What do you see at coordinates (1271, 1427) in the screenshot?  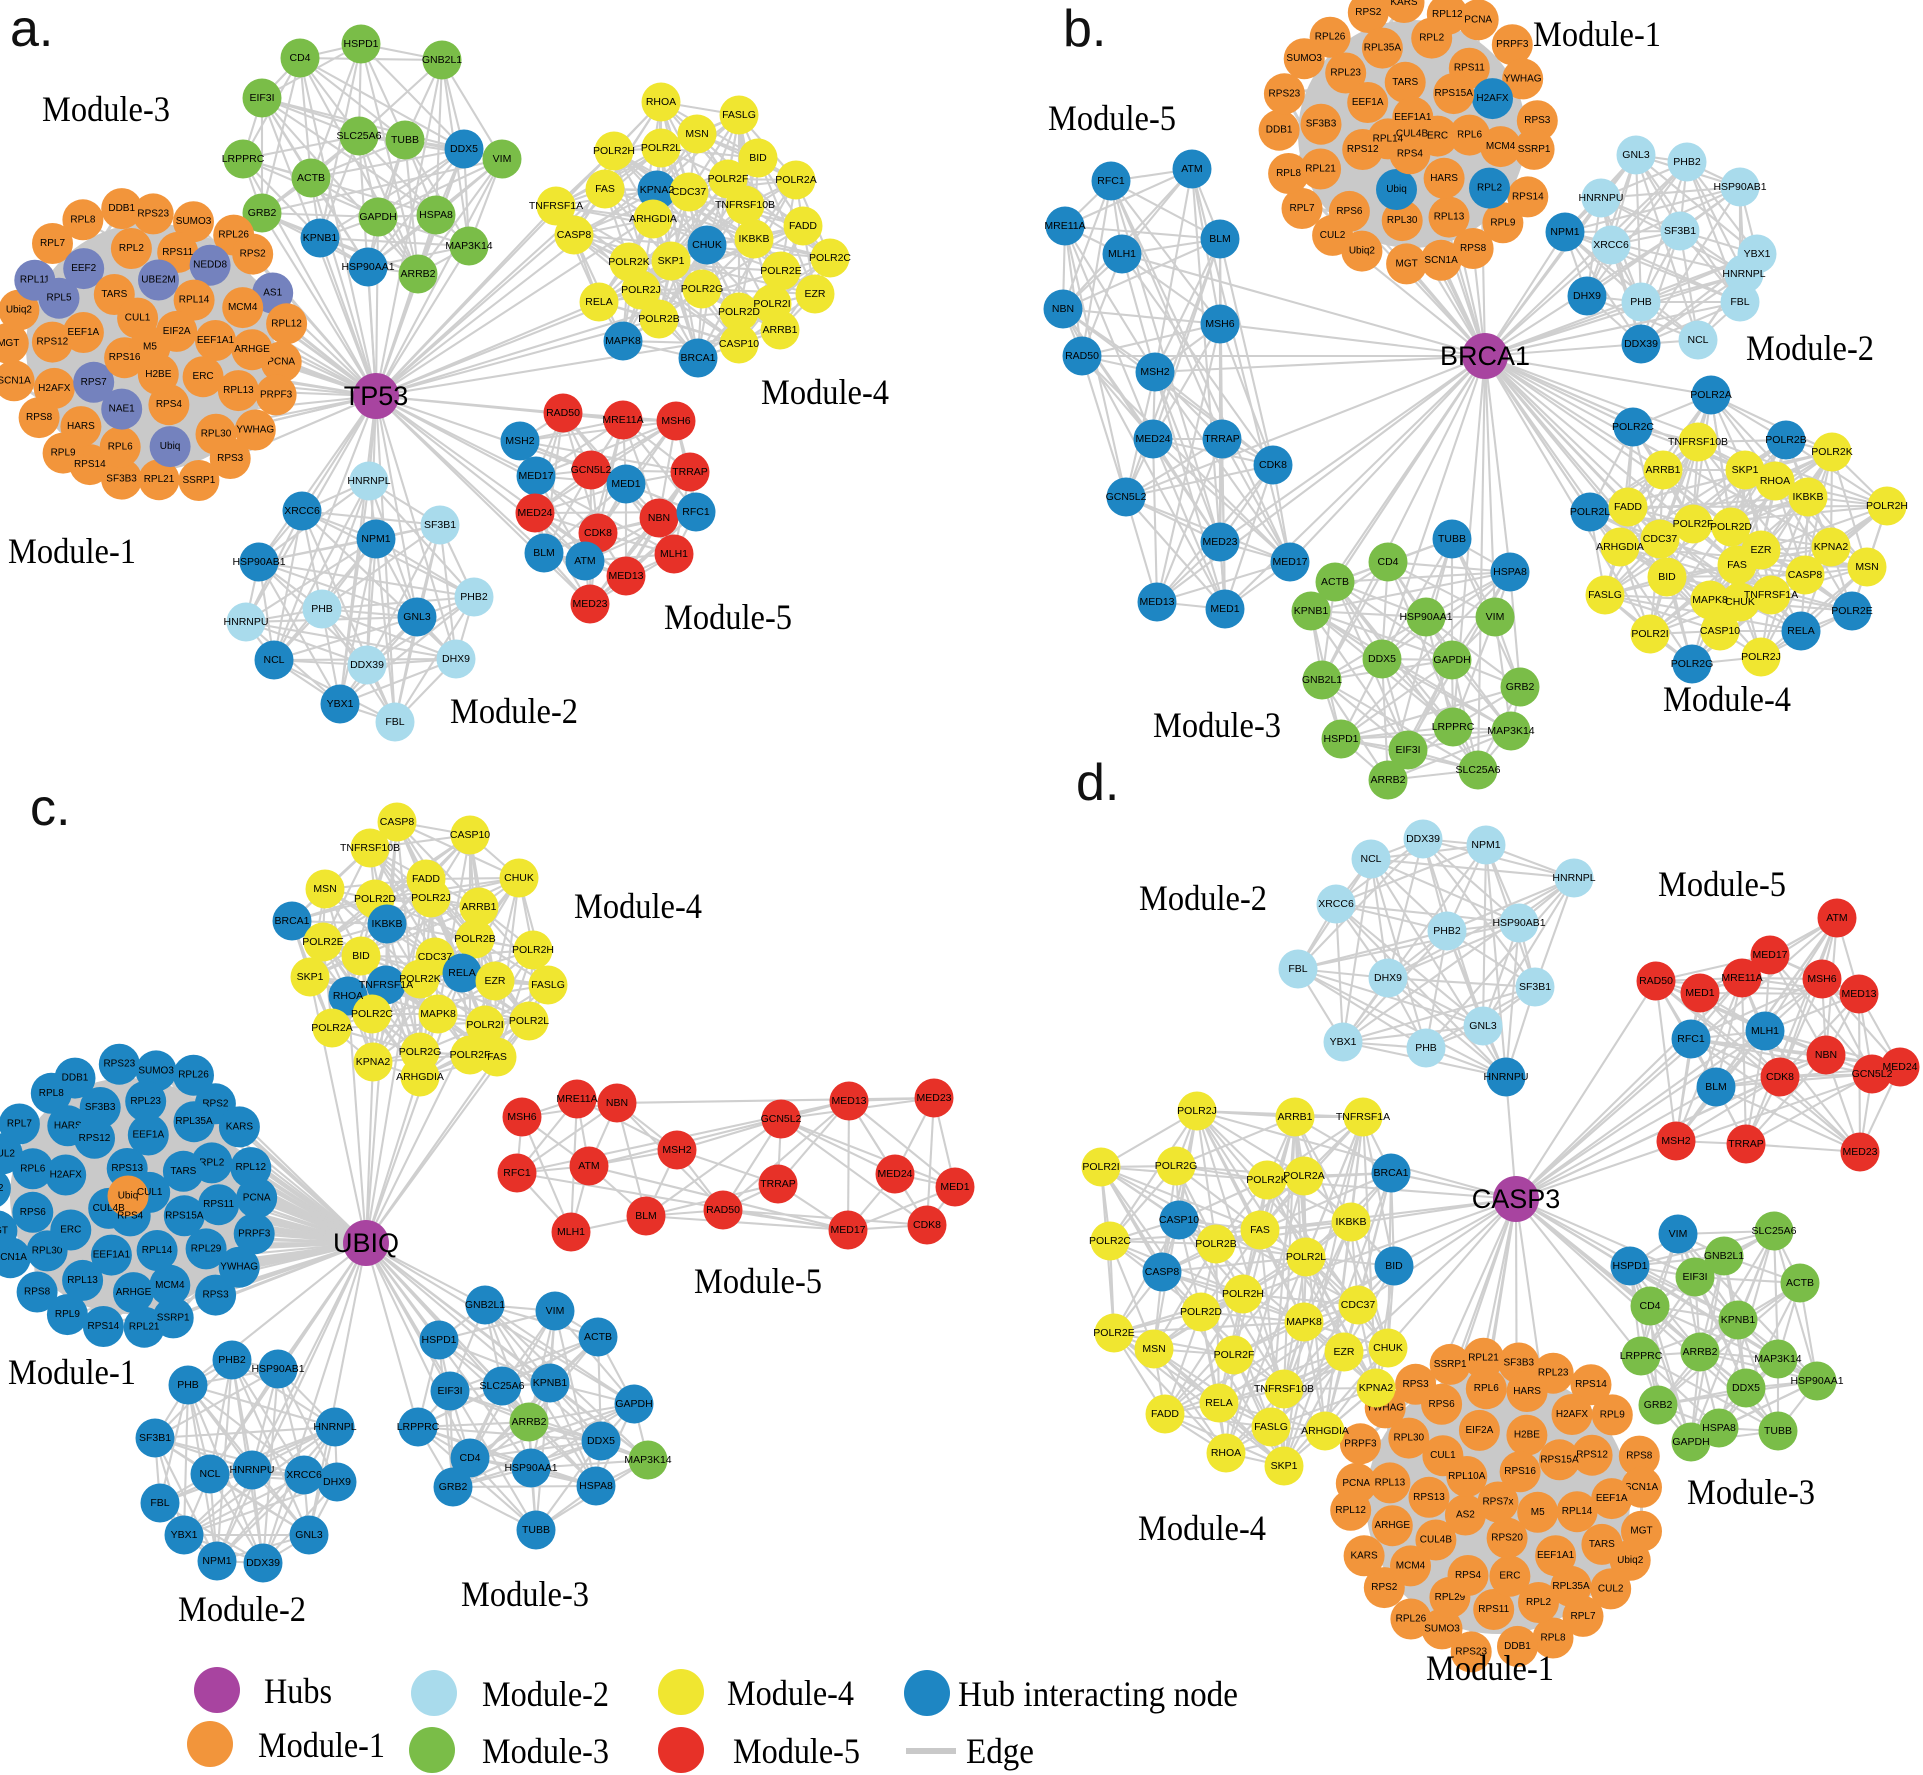 I see `svg-text: FASLG` at bounding box center [1271, 1427].